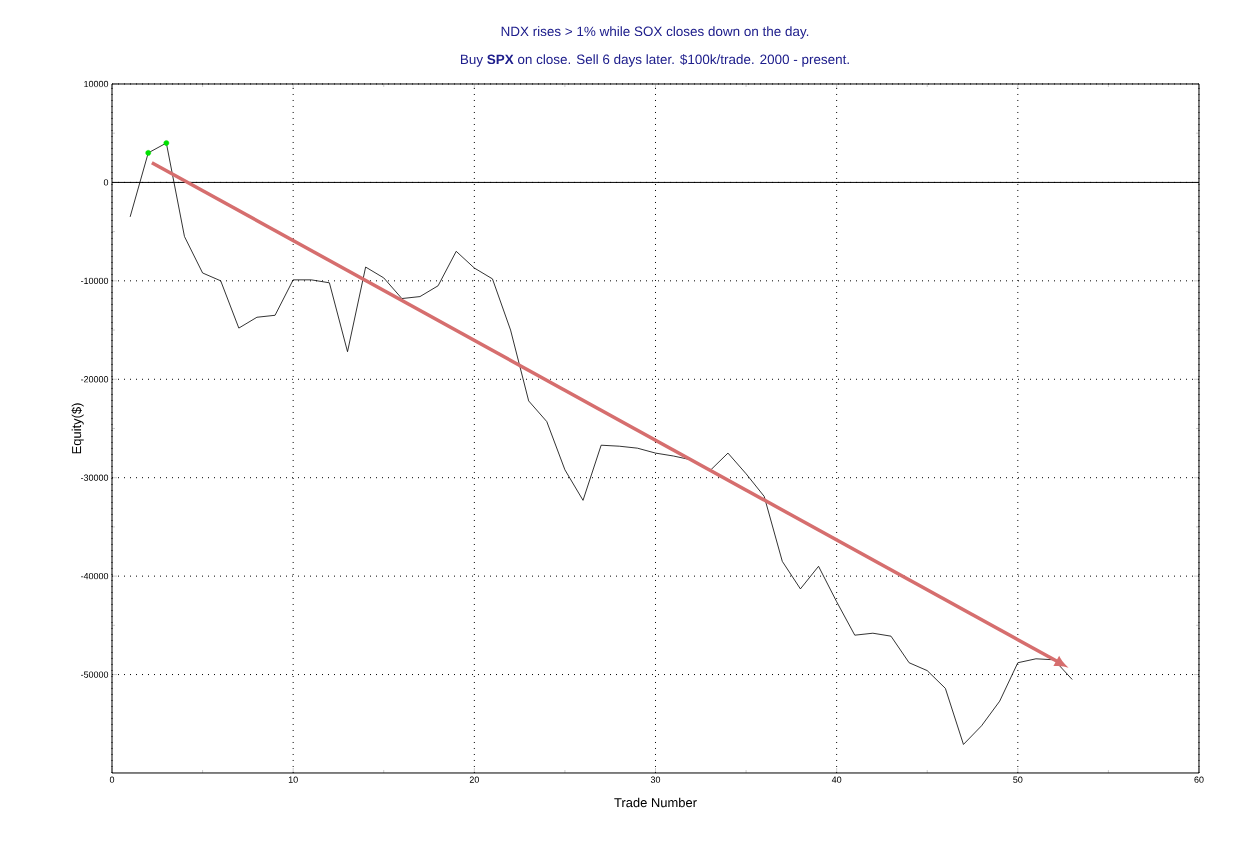 This screenshot has width=1249, height=850. What do you see at coordinates (94, 477) in the screenshot?
I see `y-tick-label: -30000` at bounding box center [94, 477].